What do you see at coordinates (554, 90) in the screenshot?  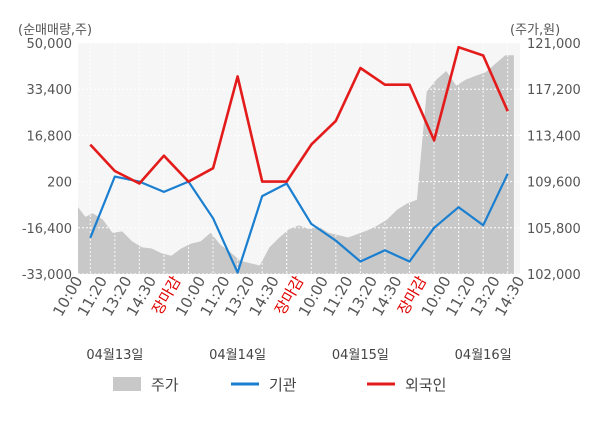 I see `right-tick-label: 117,200` at bounding box center [554, 90].